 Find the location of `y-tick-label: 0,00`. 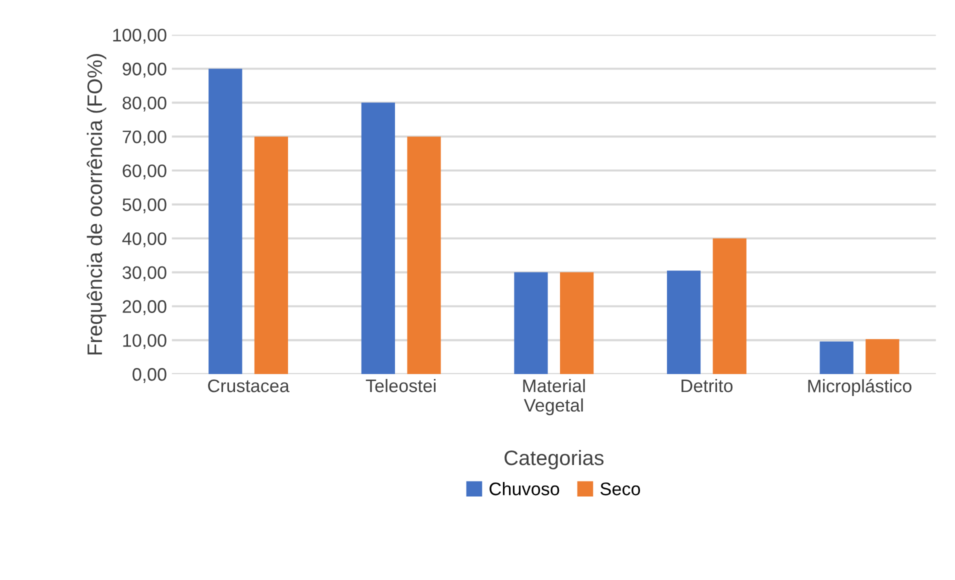

y-tick-label: 0,00 is located at coordinates (149, 375).